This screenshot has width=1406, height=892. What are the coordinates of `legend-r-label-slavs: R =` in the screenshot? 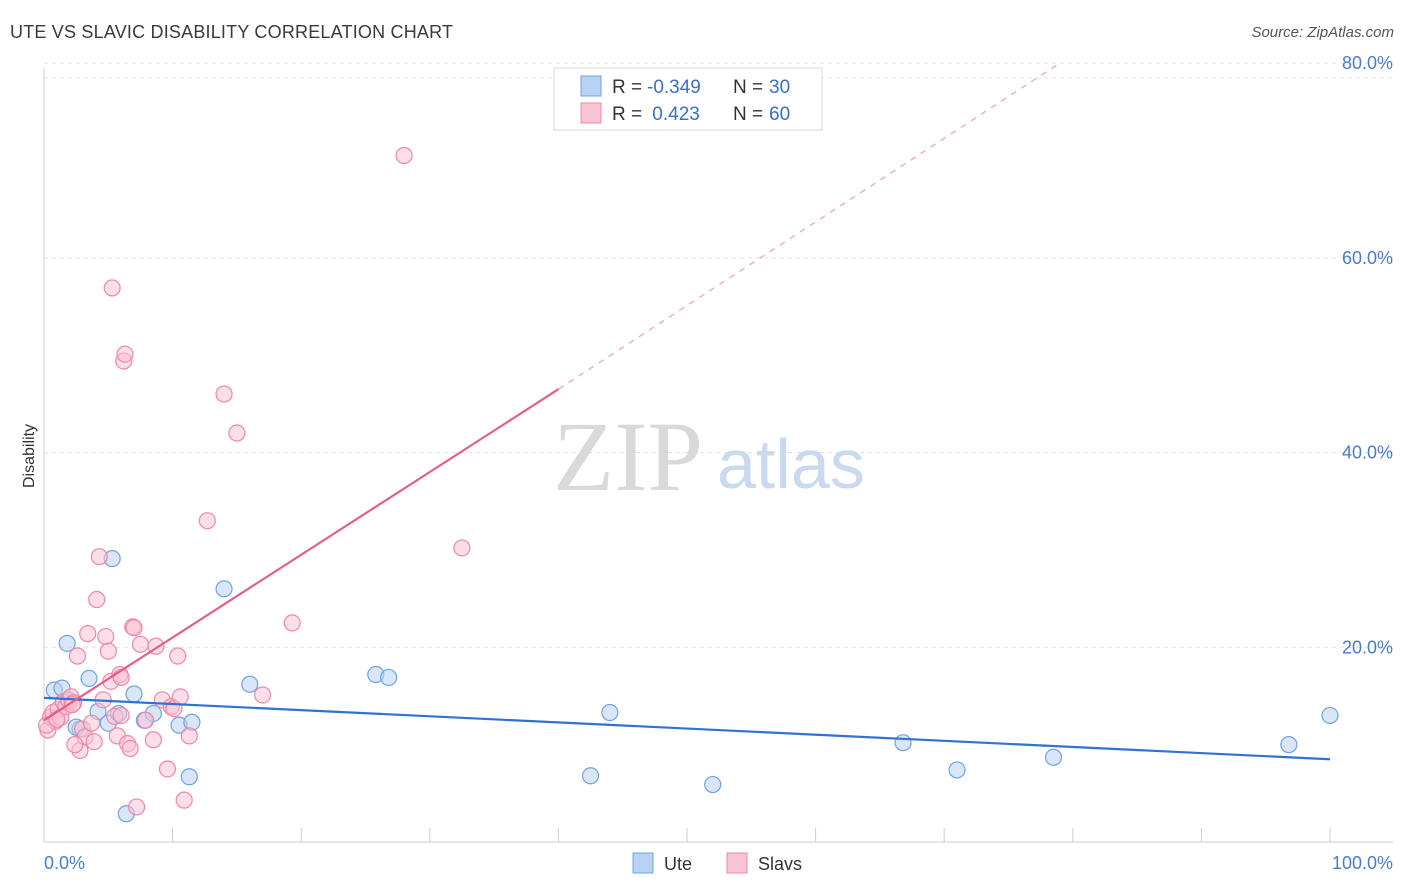 It's located at (627, 114).